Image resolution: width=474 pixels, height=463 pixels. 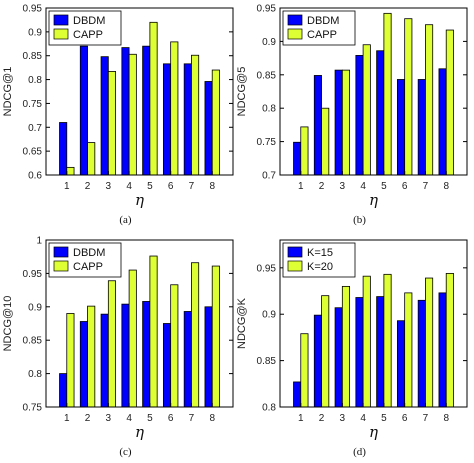 What do you see at coordinates (319, 260) in the screenshot?
I see `legend: K=15 K=20` at bounding box center [319, 260].